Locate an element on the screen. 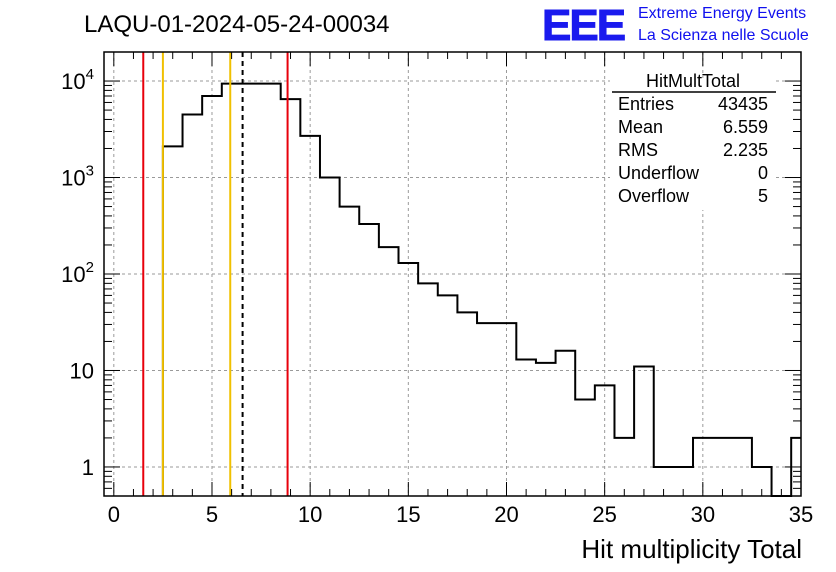 The height and width of the screenshot is (572, 836). stats-row-value: 6.559 is located at coordinates (745, 127).